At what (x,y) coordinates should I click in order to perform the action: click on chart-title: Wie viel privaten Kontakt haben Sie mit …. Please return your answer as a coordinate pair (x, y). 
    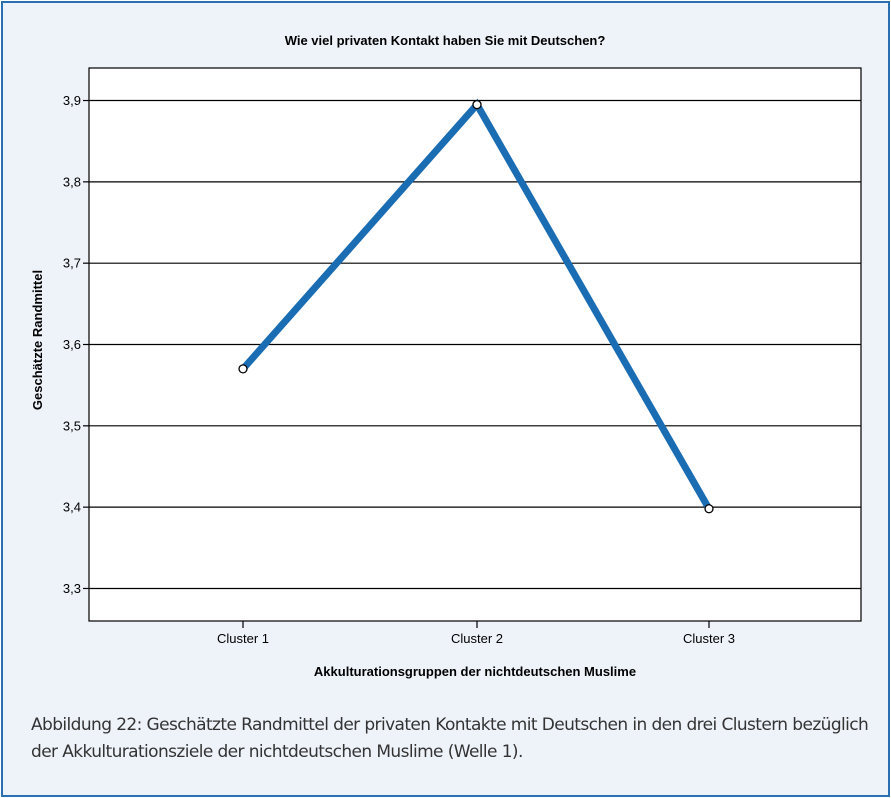
    Looking at the image, I should click on (445, 40).